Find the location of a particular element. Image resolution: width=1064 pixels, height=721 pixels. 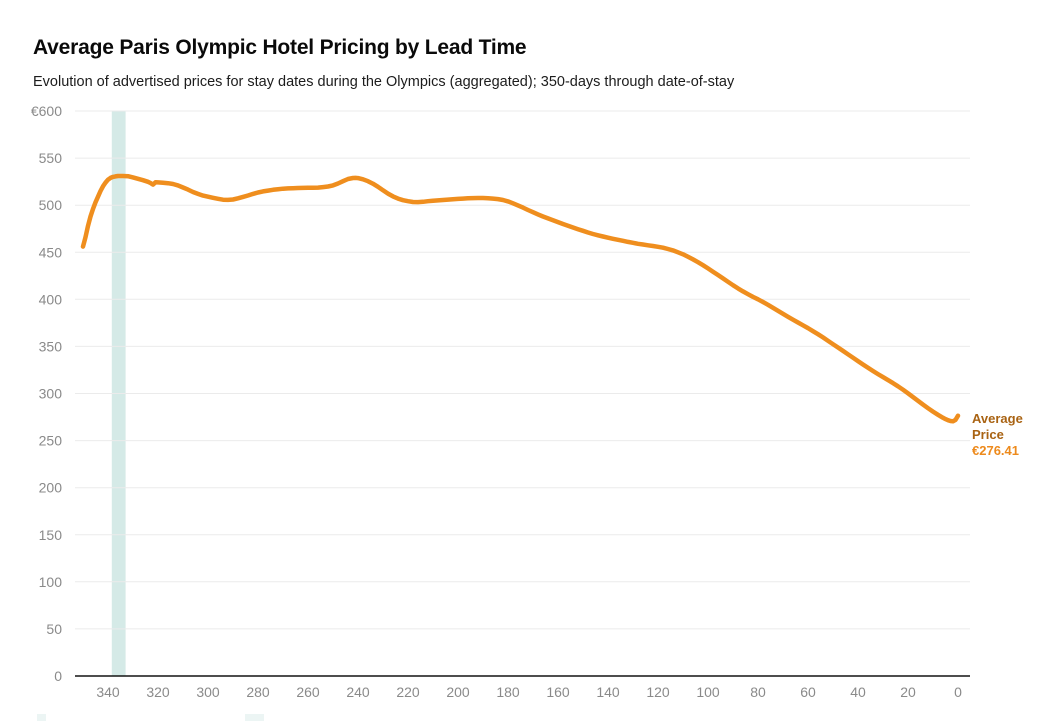

y-tick-label: 550 is located at coordinates (51, 158).